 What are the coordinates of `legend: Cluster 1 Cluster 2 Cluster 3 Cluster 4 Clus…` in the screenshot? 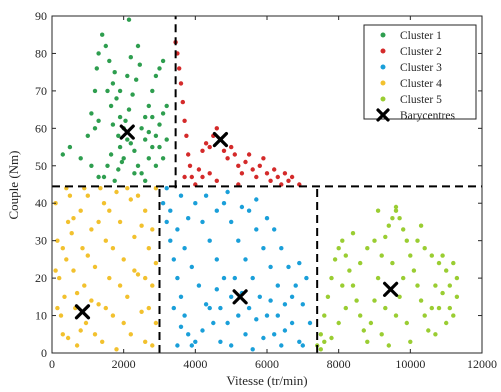 It's located at (420, 73).